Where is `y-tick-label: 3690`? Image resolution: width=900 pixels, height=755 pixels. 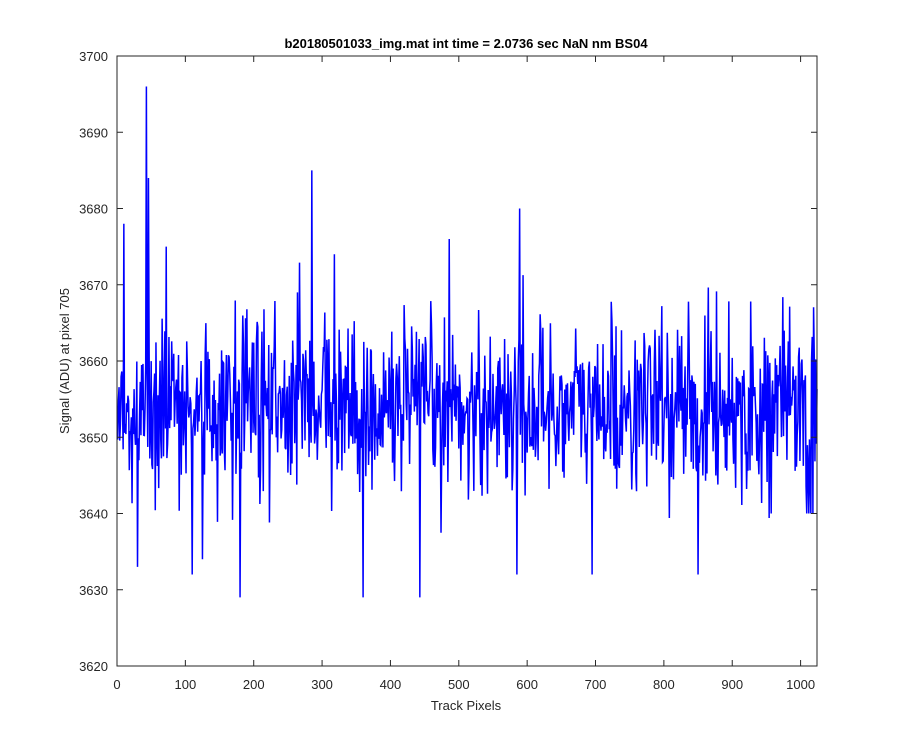
y-tick-label: 3690 is located at coordinates (93, 132).